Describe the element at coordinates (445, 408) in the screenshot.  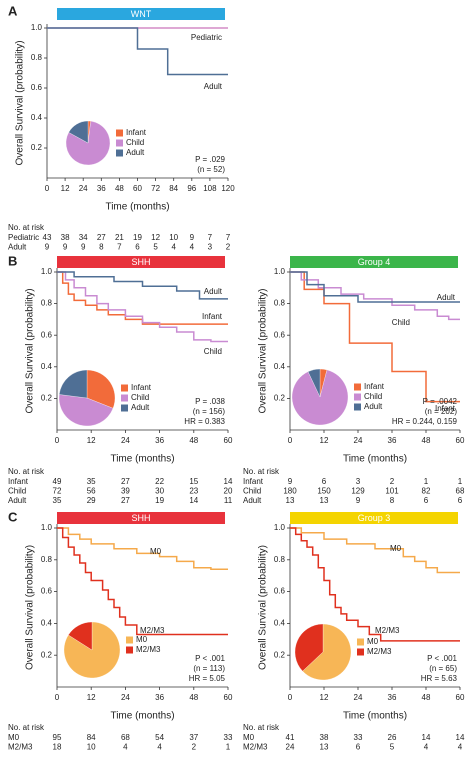
I see `curve-label: Infant` at that location.